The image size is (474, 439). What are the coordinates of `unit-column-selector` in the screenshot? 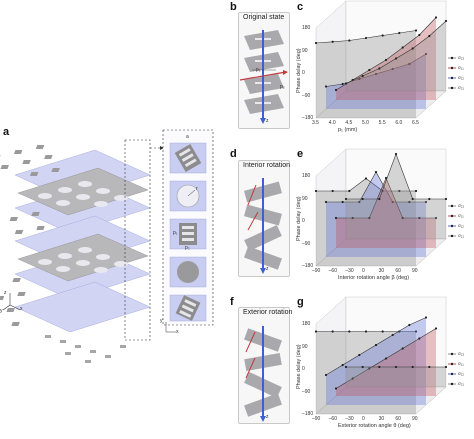 It's located at (137, 240).